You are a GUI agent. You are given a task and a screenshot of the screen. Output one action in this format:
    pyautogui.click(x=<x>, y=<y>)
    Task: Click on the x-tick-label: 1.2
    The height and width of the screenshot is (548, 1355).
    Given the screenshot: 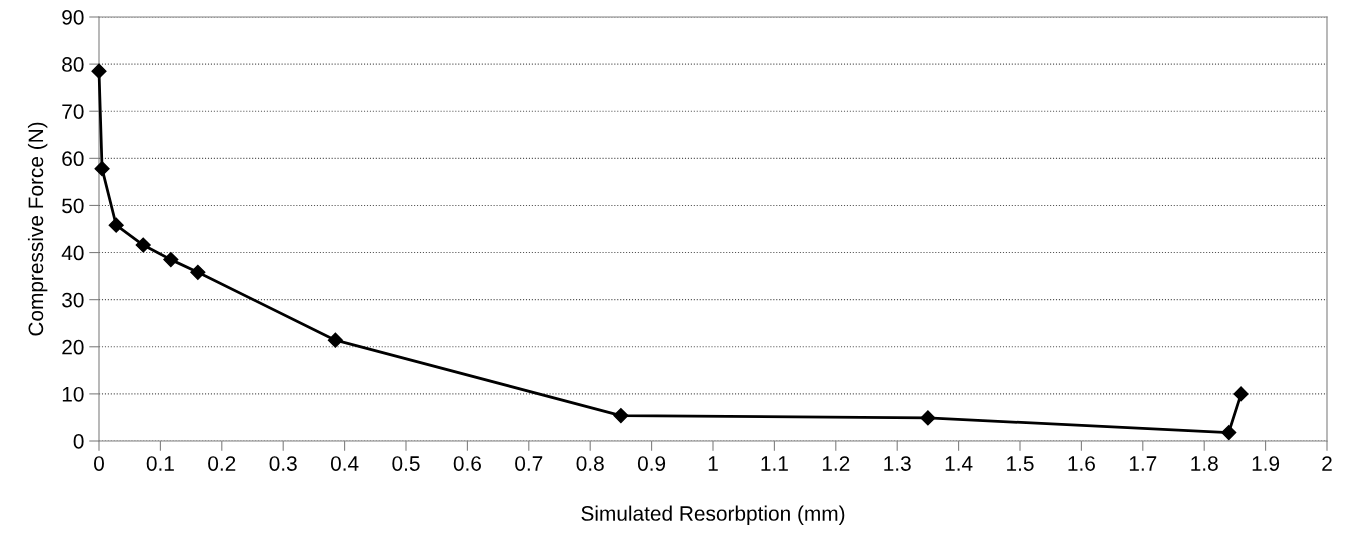 What is the action you would take?
    pyautogui.click(x=836, y=463)
    